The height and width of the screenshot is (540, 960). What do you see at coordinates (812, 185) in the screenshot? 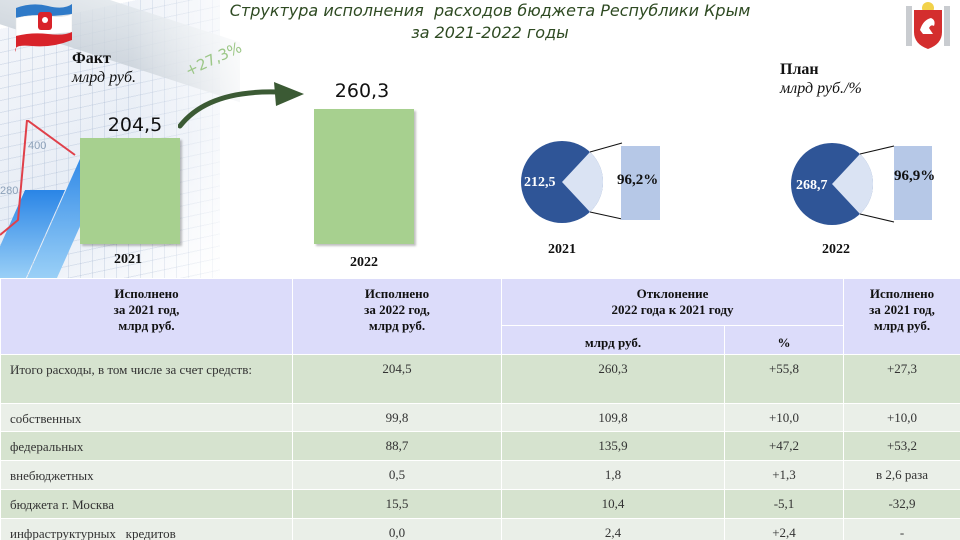
I see `plan-value-2022: 268,7` at bounding box center [812, 185].